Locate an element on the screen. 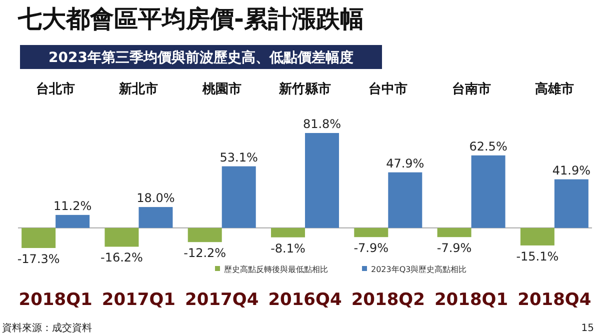 The height and width of the screenshot is (336, 600). x-tick-label: 台中市 is located at coordinates (388, 89).